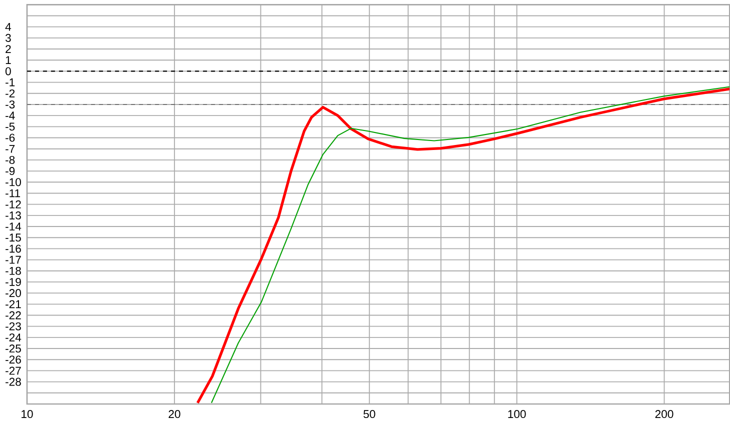 This screenshot has width=730, height=434. What do you see at coordinates (370, 414) in the screenshot?
I see `x-tick-label: 50` at bounding box center [370, 414].